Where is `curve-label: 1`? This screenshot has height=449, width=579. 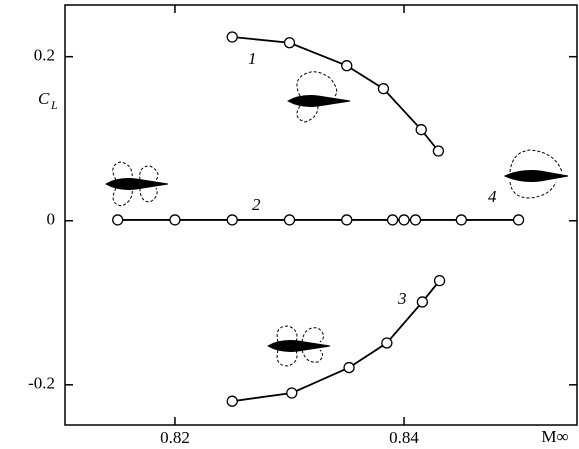 curve-label: 1 is located at coordinates (252, 58).